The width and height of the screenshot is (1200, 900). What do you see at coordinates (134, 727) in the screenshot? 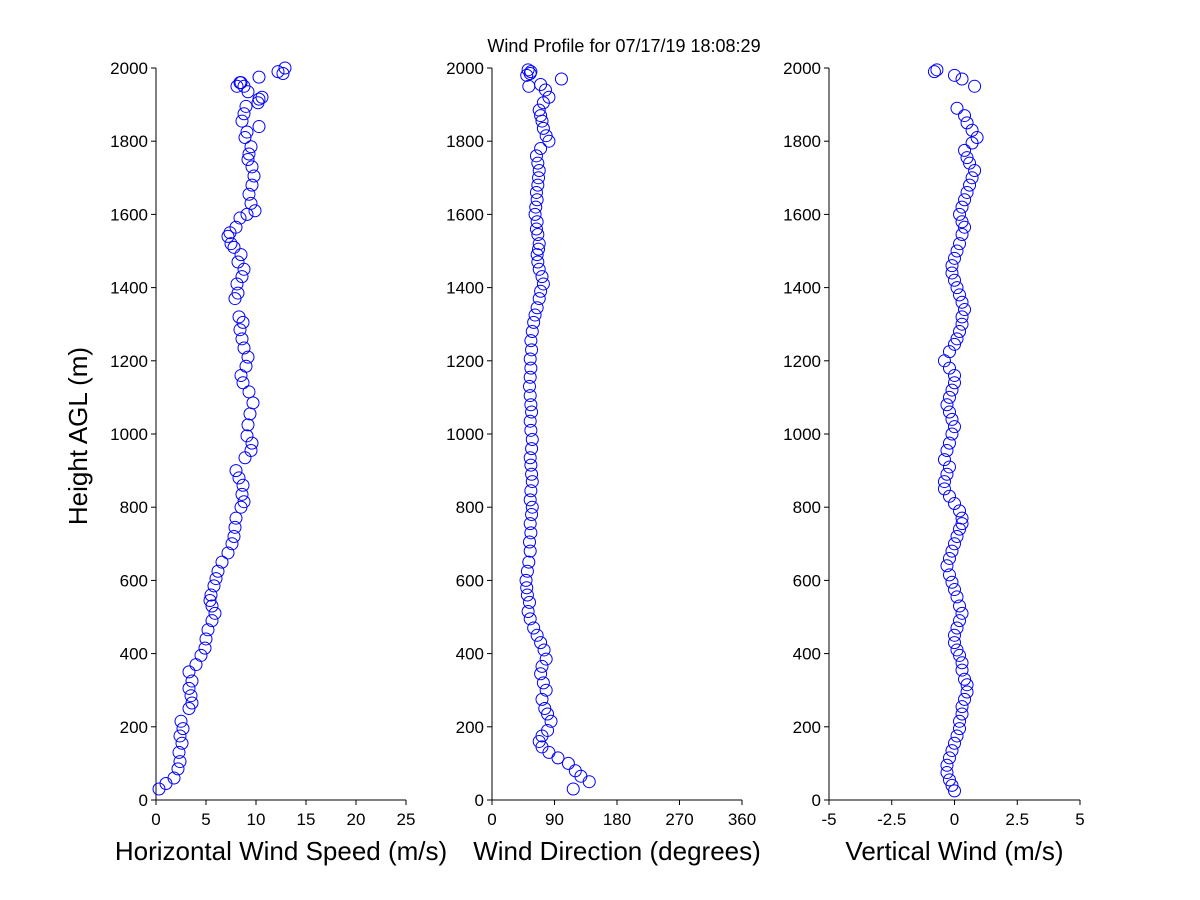
I see `y-tick-label: 200` at bounding box center [134, 727].